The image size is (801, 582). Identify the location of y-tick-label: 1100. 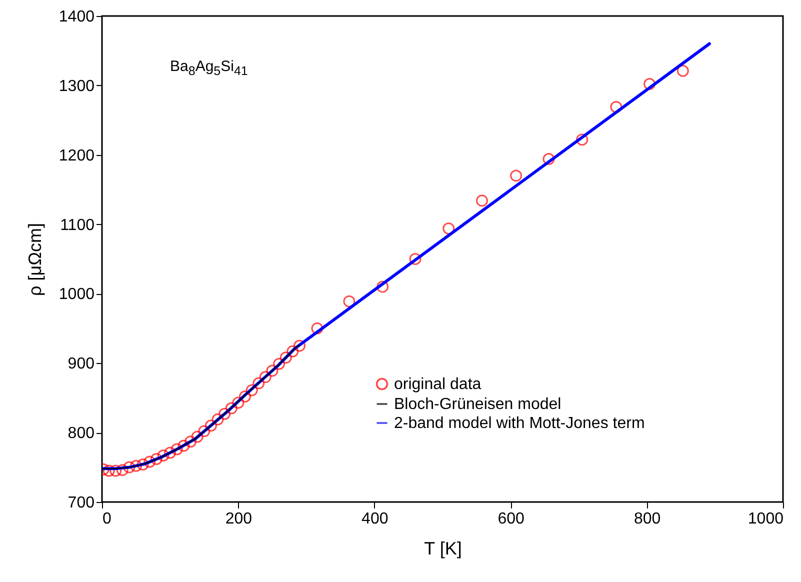
(77, 225).